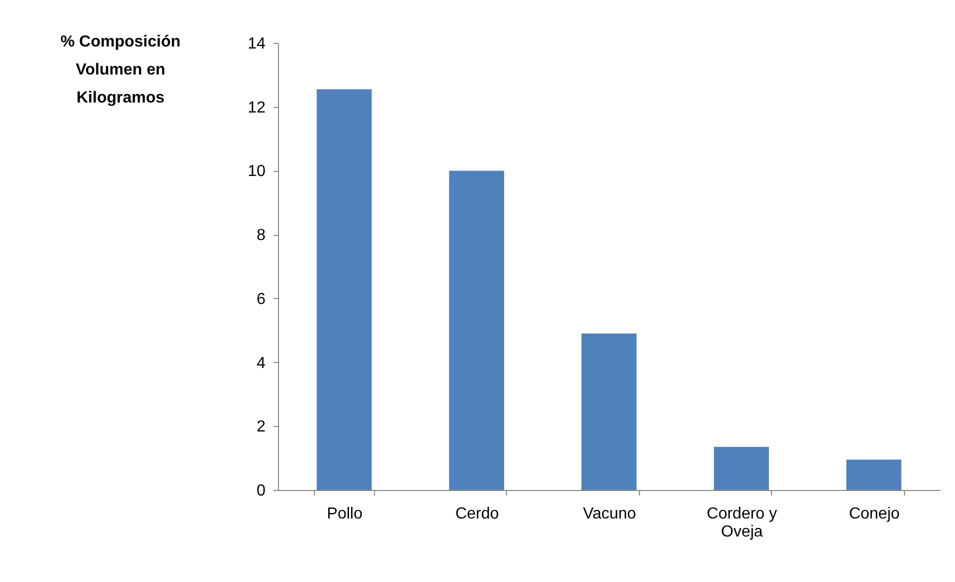 This screenshot has height=582, width=955. What do you see at coordinates (257, 171) in the screenshot?
I see `y-tick-label: 10` at bounding box center [257, 171].